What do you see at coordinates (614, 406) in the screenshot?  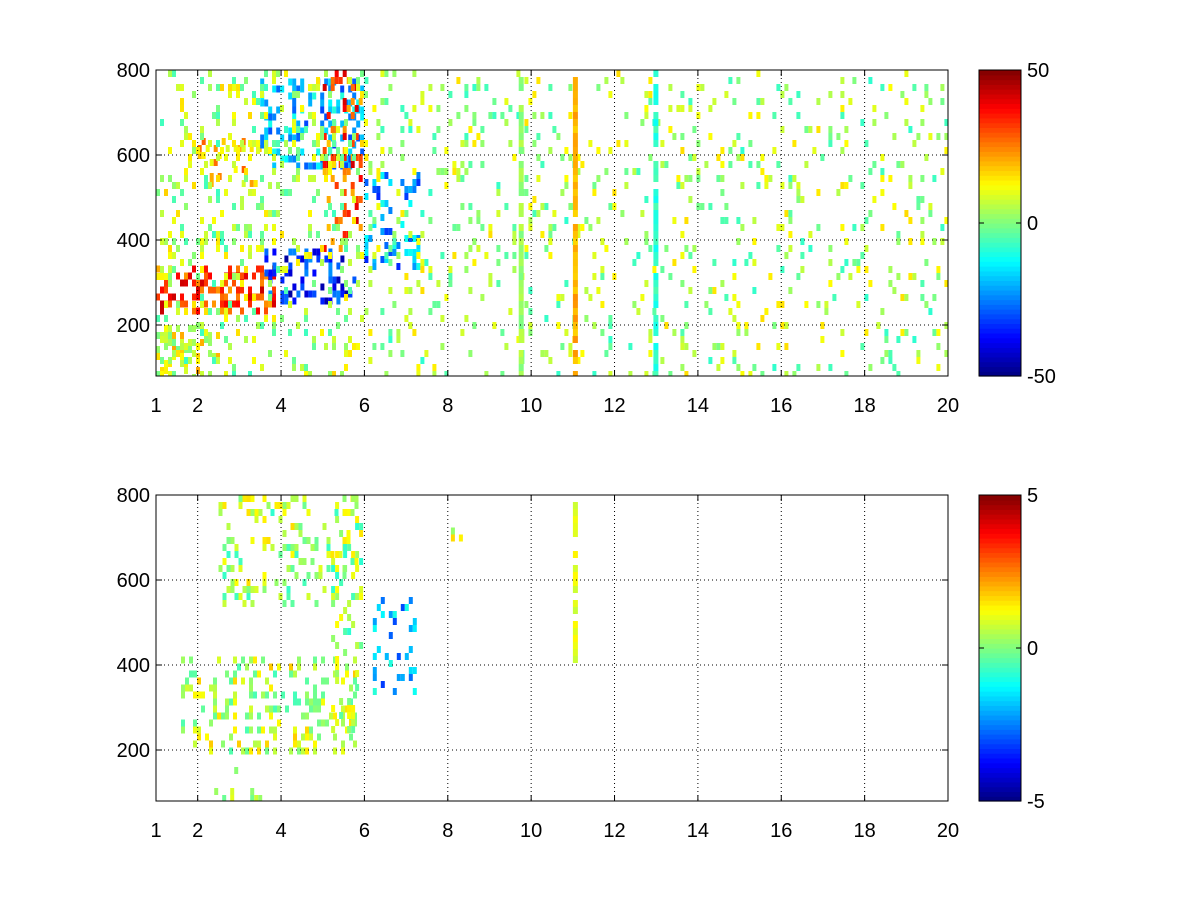 I see `x-tick-label: 12` at bounding box center [614, 406].